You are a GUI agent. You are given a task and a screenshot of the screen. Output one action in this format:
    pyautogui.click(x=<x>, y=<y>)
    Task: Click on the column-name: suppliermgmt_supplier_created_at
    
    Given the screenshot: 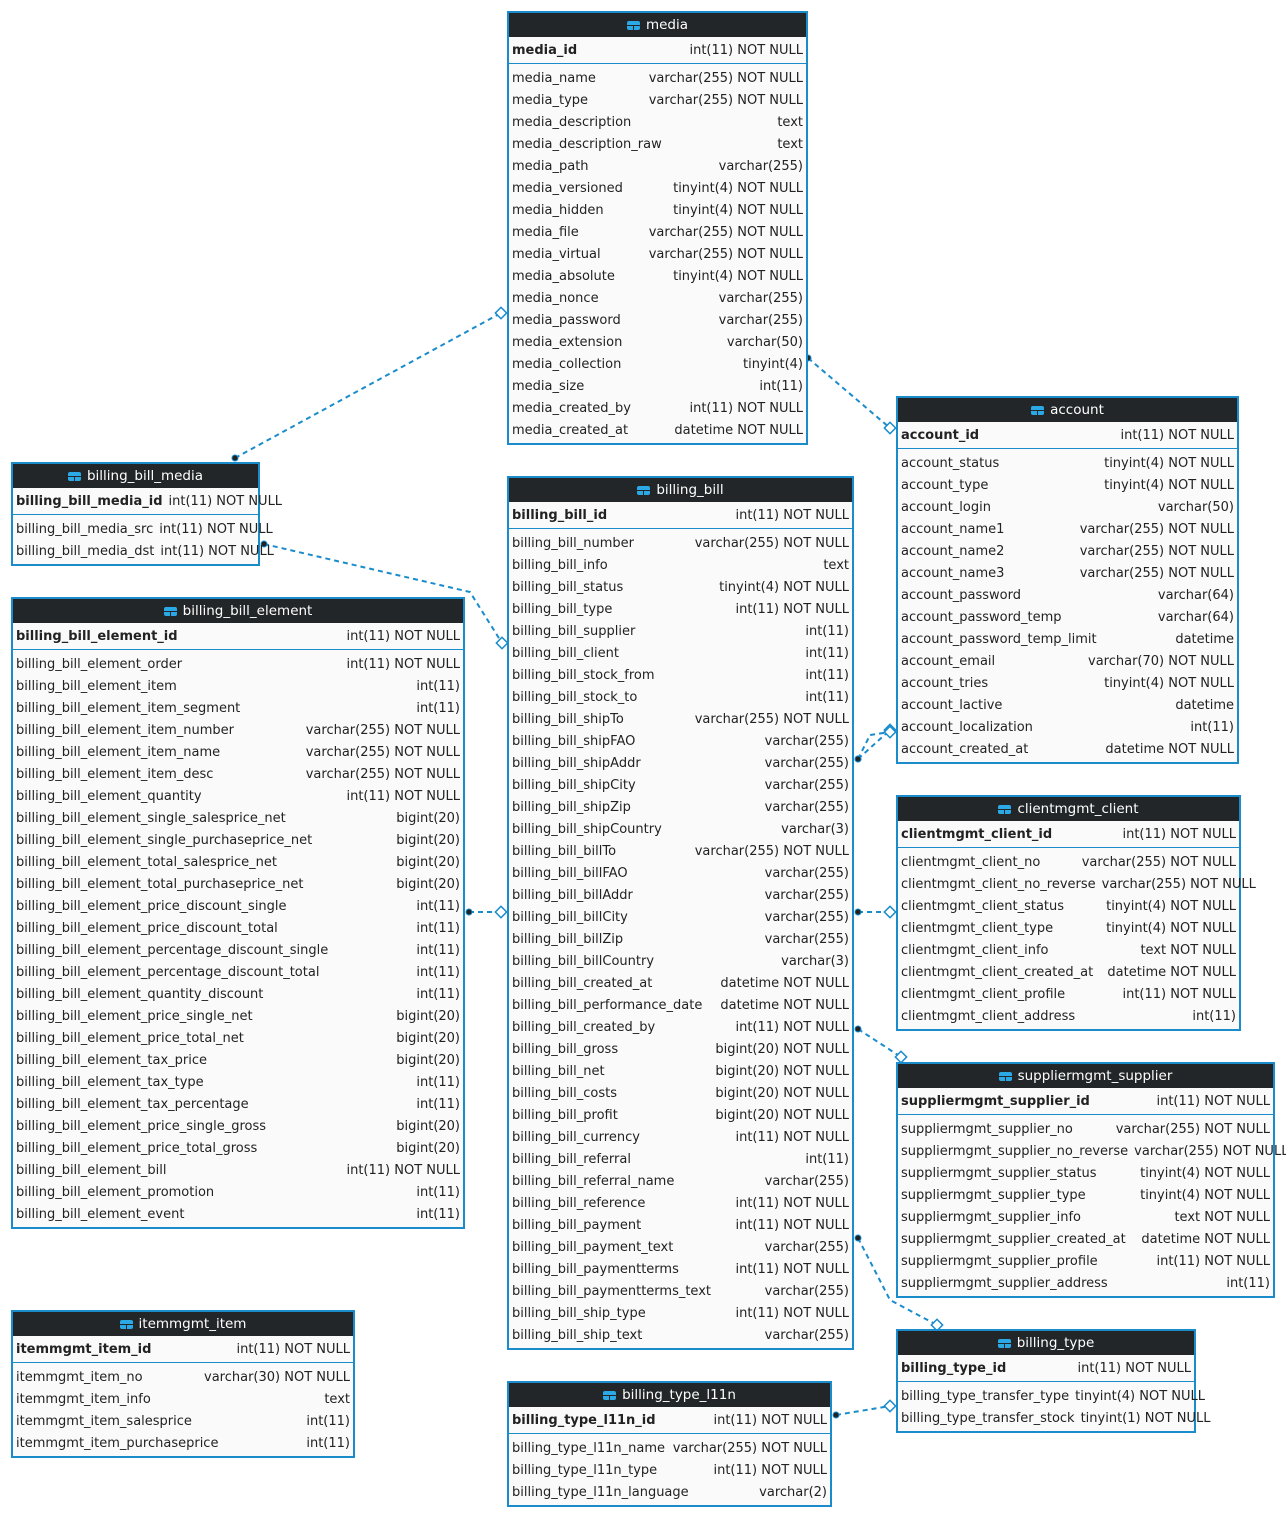 What is the action you would take?
    pyautogui.click(x=1013, y=1239)
    